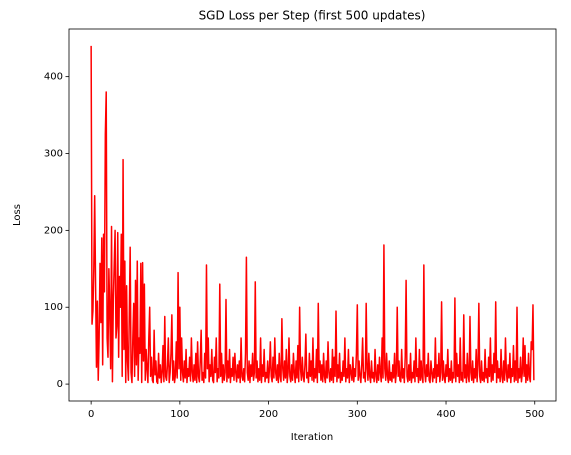  Describe the element at coordinates (60, 384) in the screenshot. I see `y-tick-label: 0` at that location.